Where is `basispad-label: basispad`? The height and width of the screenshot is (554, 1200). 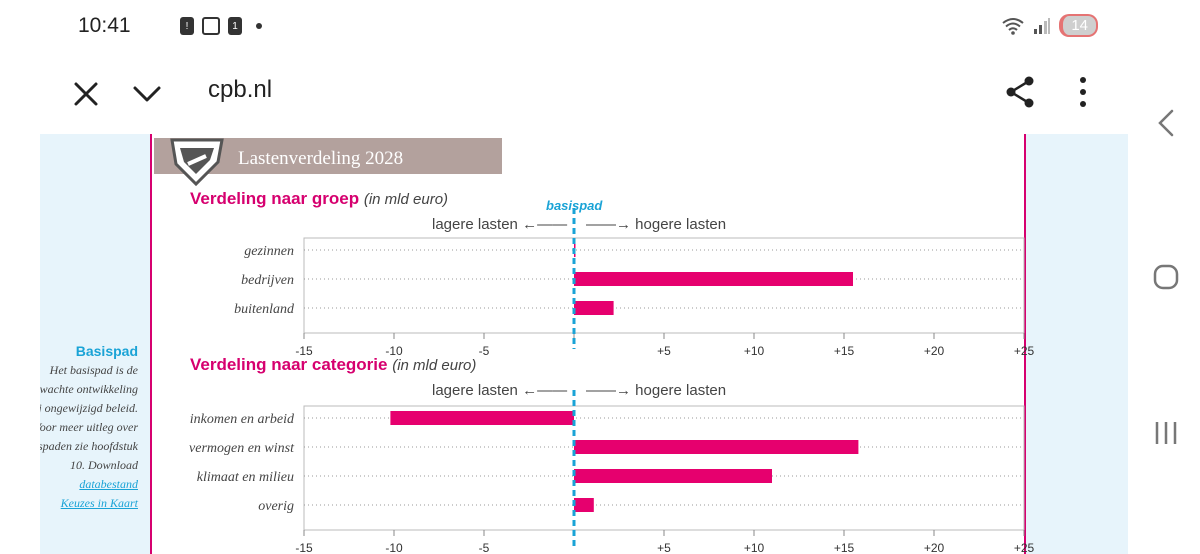
basispad-label: basispad is located at coordinates (574, 205).